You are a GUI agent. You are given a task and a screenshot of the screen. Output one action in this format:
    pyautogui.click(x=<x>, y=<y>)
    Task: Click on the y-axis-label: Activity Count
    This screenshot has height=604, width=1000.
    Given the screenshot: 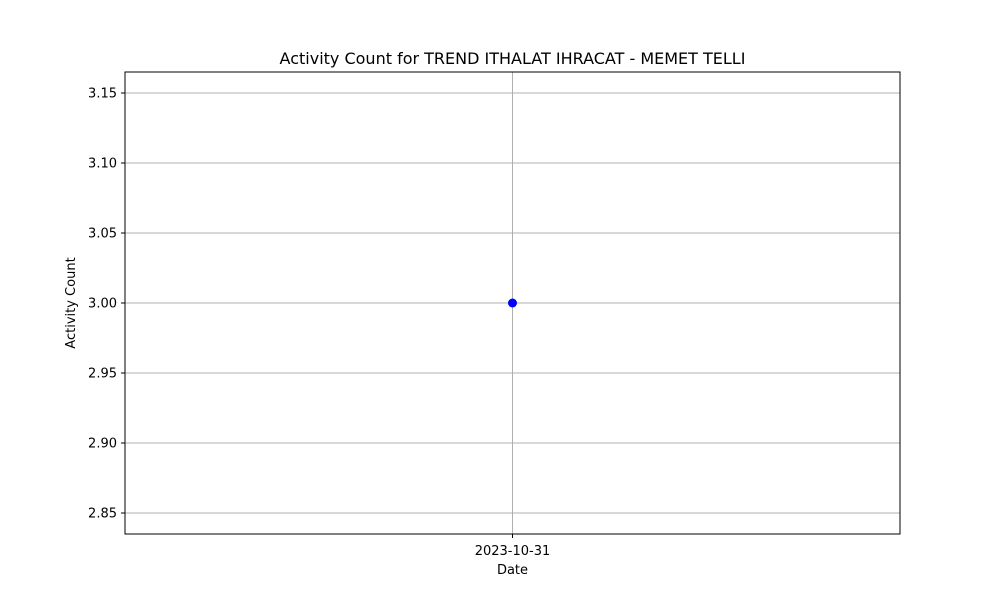 What is the action you would take?
    pyautogui.click(x=71, y=302)
    